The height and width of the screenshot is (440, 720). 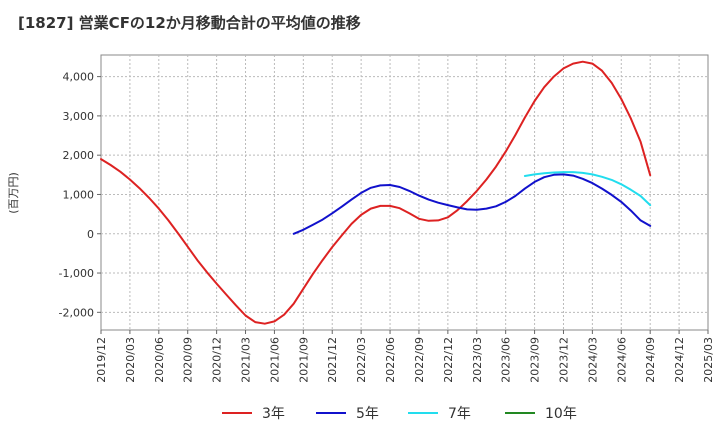 I want to click on x-tick-label: 2020/09, so click(x=188, y=360).